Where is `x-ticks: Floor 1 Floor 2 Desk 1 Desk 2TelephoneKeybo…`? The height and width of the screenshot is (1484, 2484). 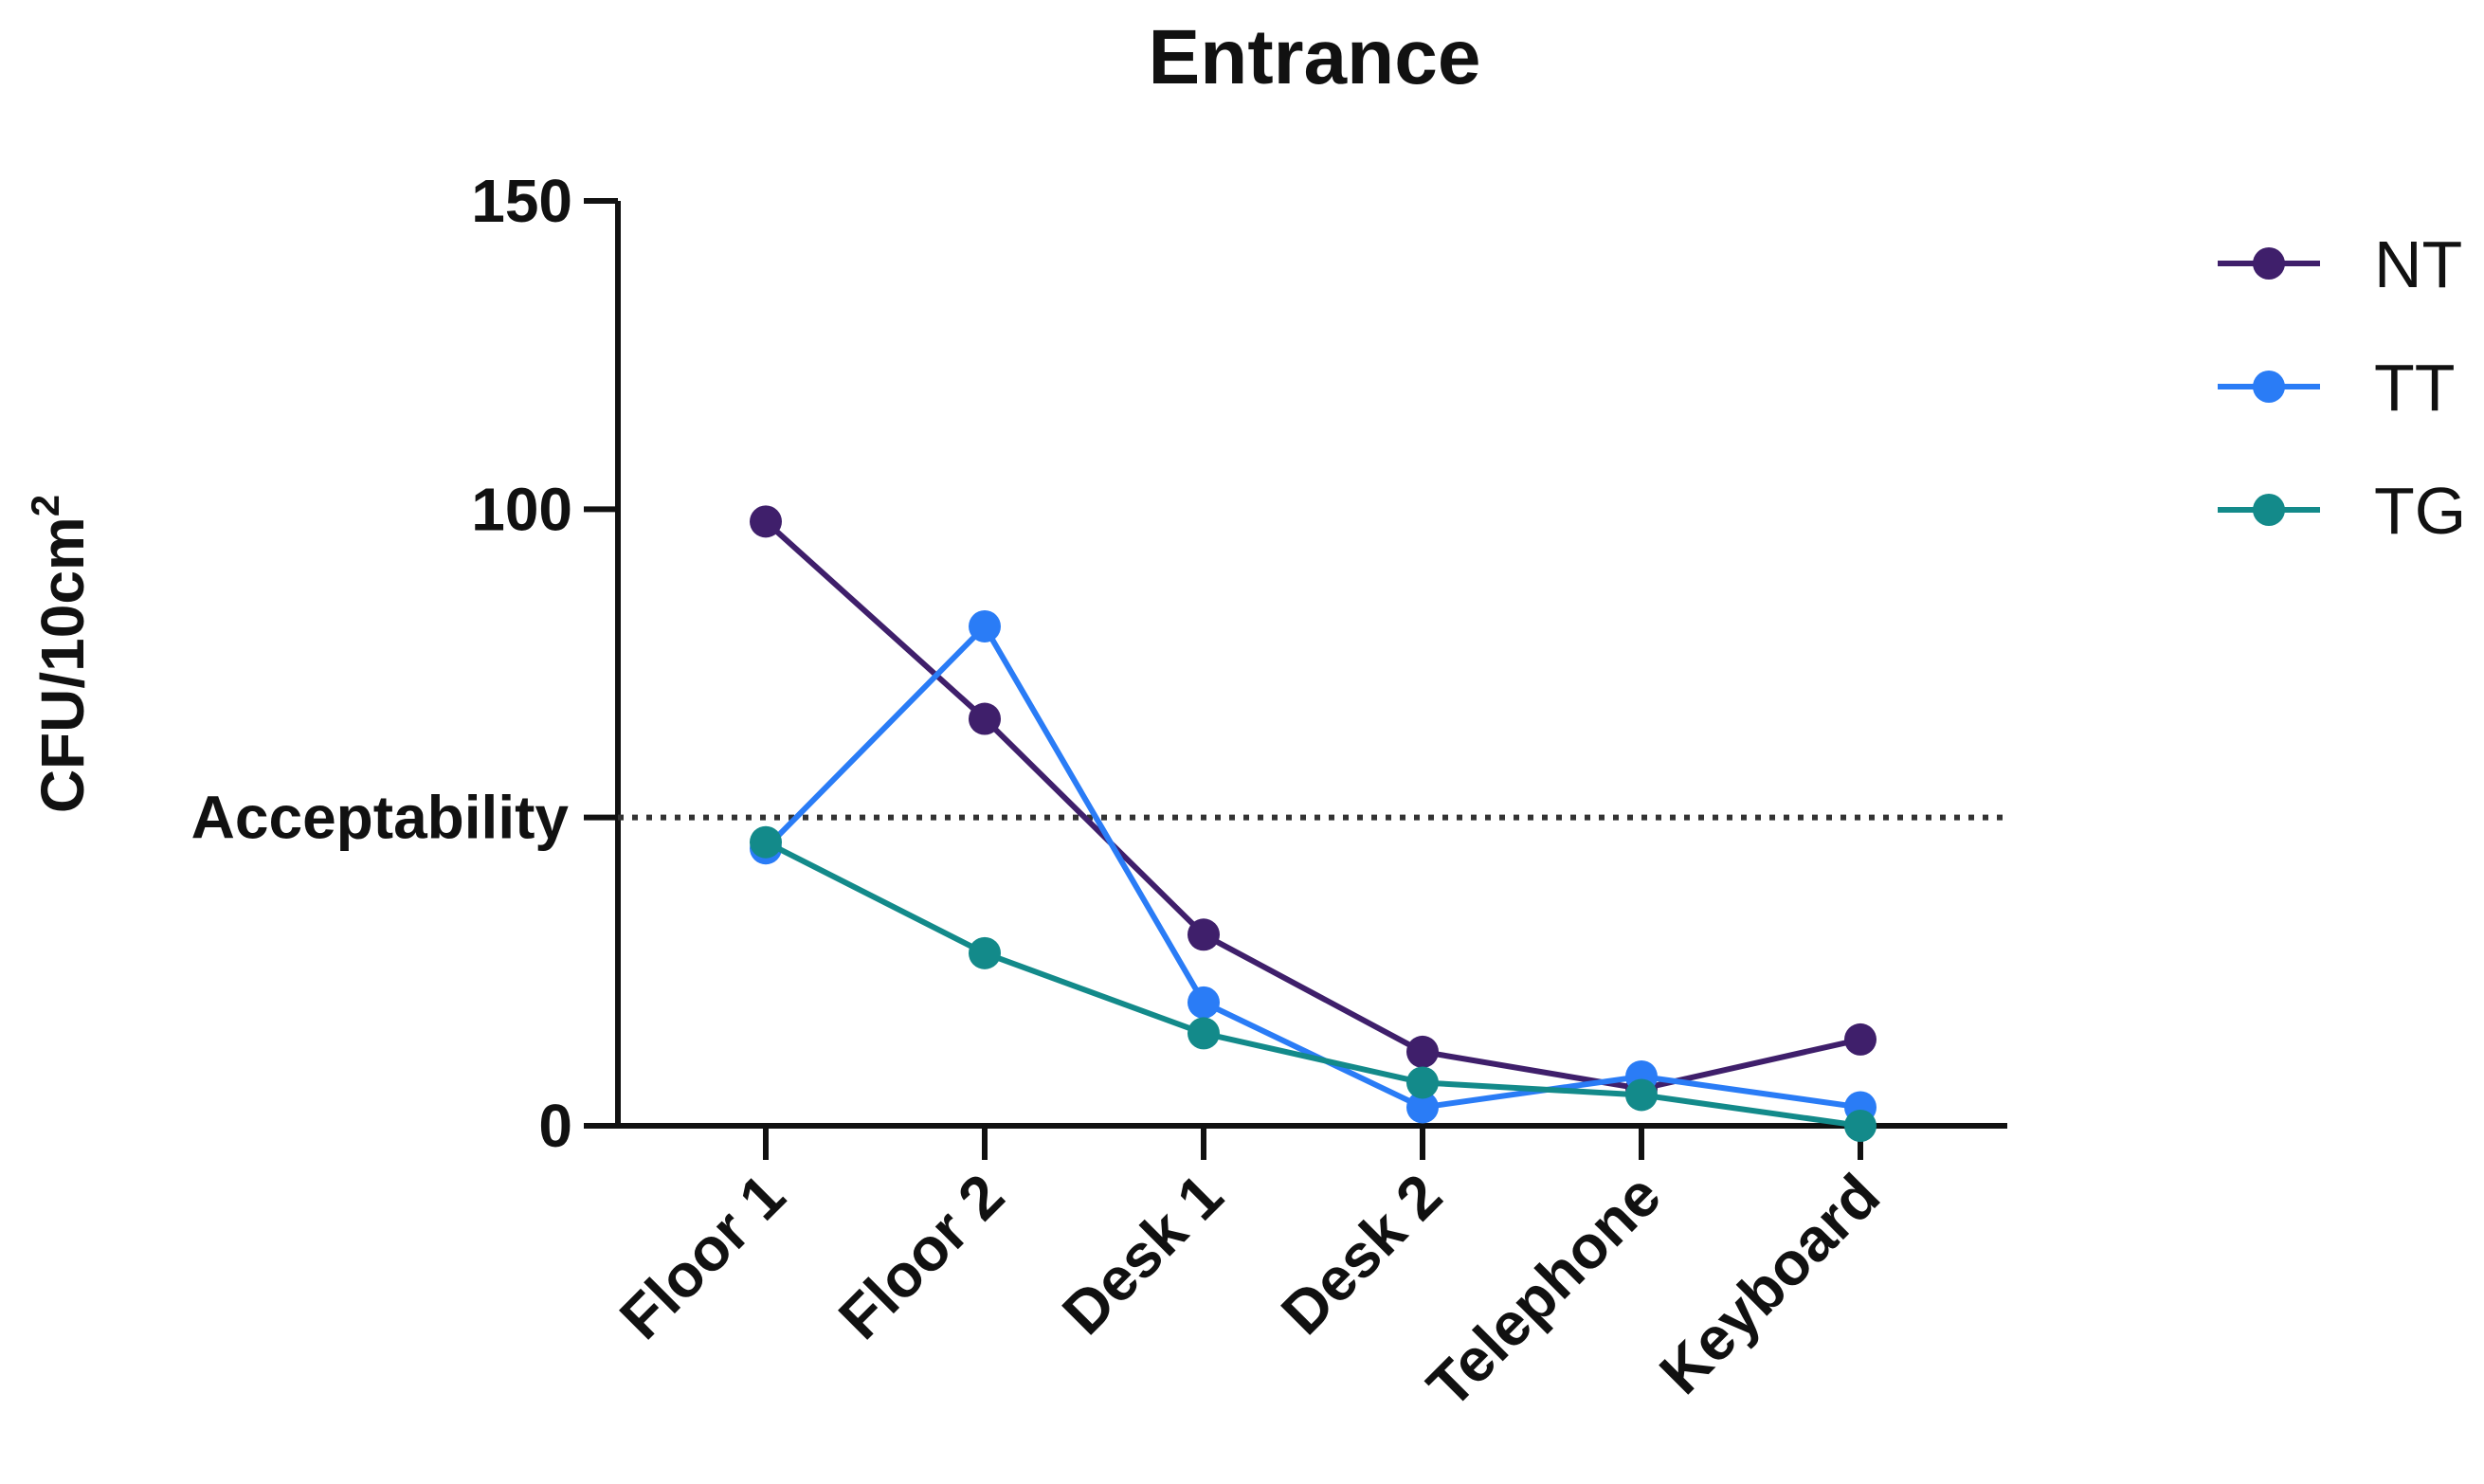
x-ticks: Floor 1 Floor 2 Desk 1 Desk 2TelephoneKeybo… is located at coordinates (1250, 1273).